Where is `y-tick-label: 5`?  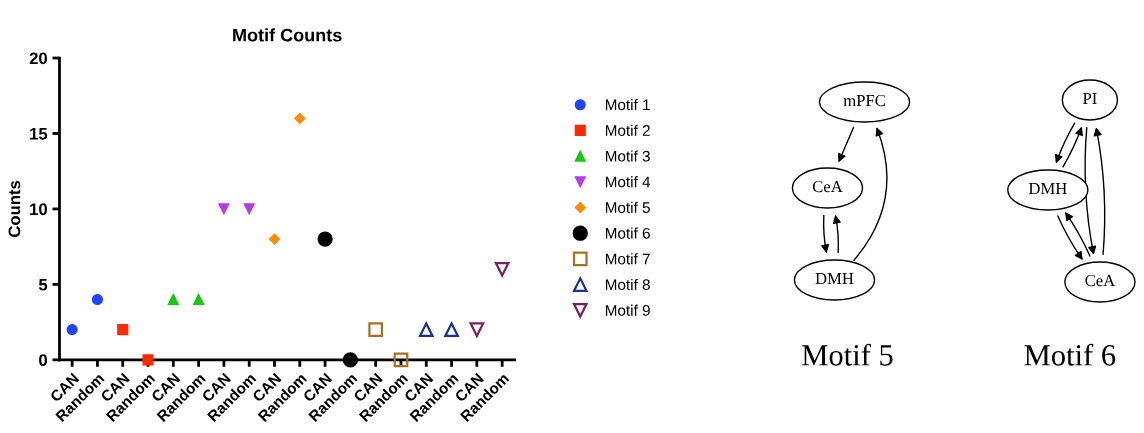 y-tick-label: 5 is located at coordinates (43, 284).